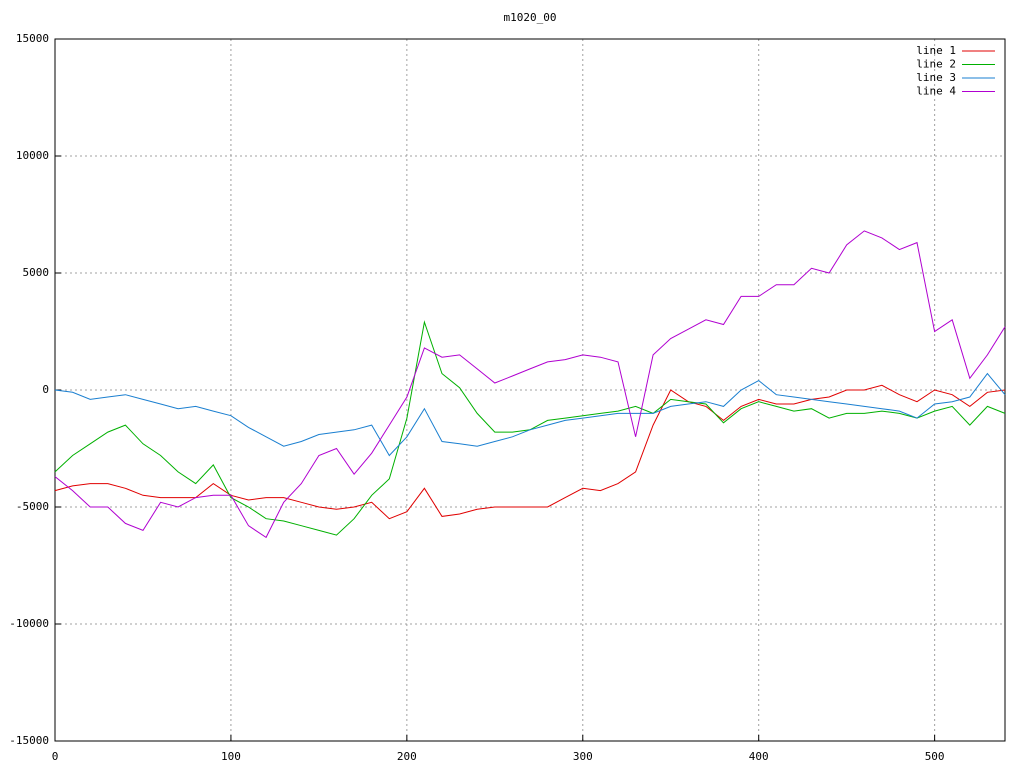 This screenshot has height=768, width=1024. Describe the element at coordinates (936, 64) in the screenshot. I see `legend-label: line 2` at that location.